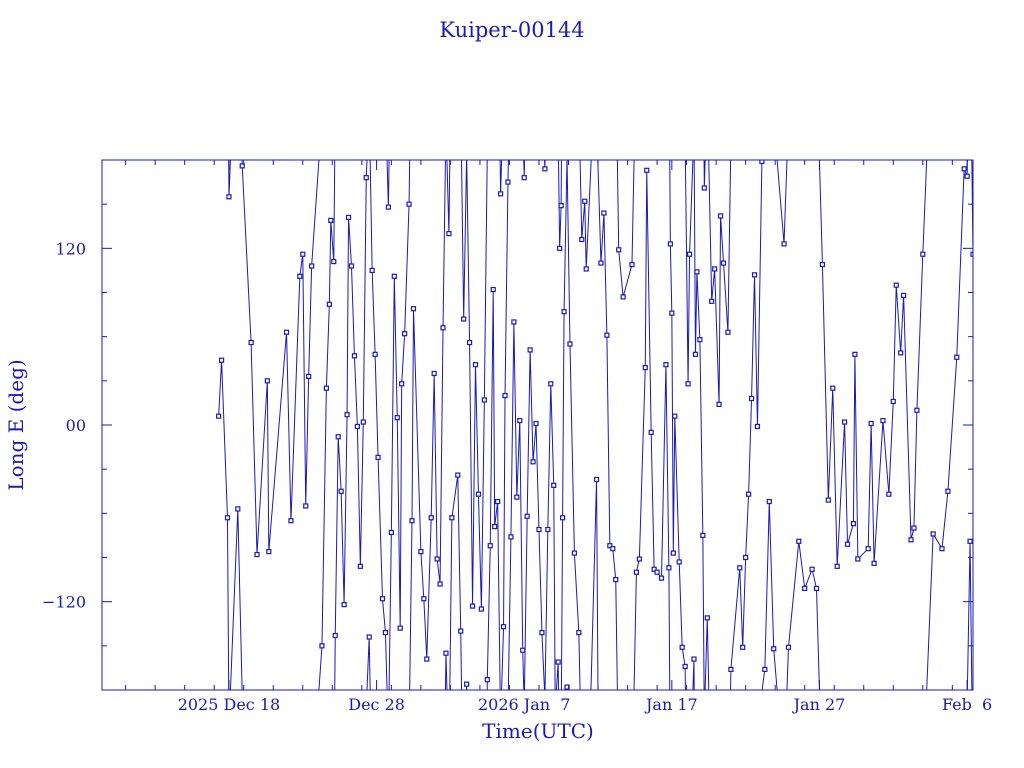  What do you see at coordinates (70, 248) in the screenshot?
I see `y-tick-label: 120` at bounding box center [70, 248].